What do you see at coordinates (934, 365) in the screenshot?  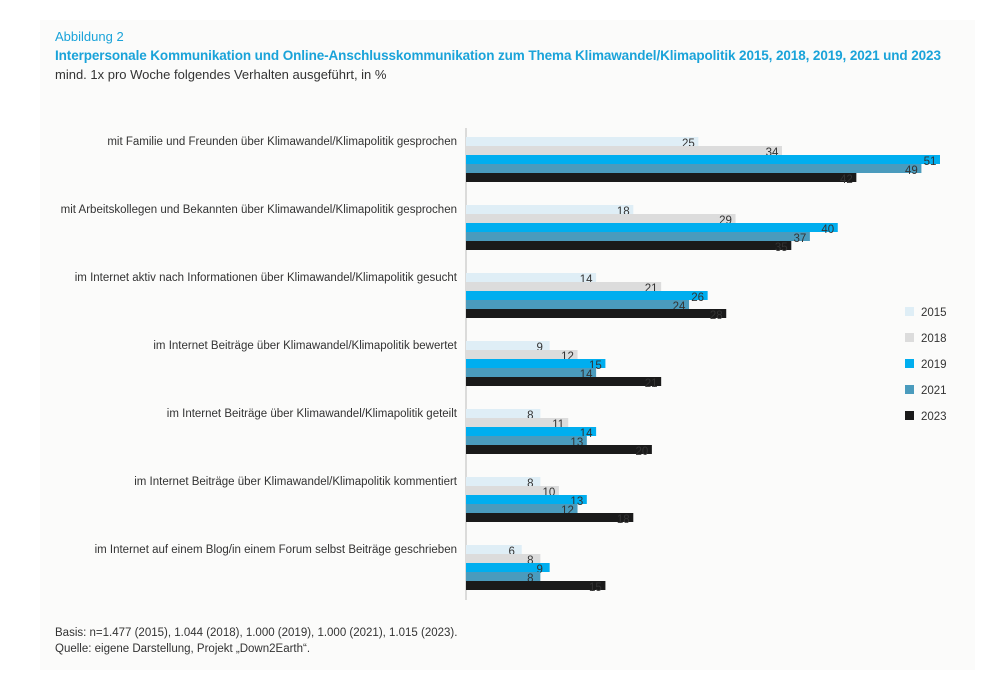 I see `legend-label-2019: 2019` at bounding box center [934, 365].